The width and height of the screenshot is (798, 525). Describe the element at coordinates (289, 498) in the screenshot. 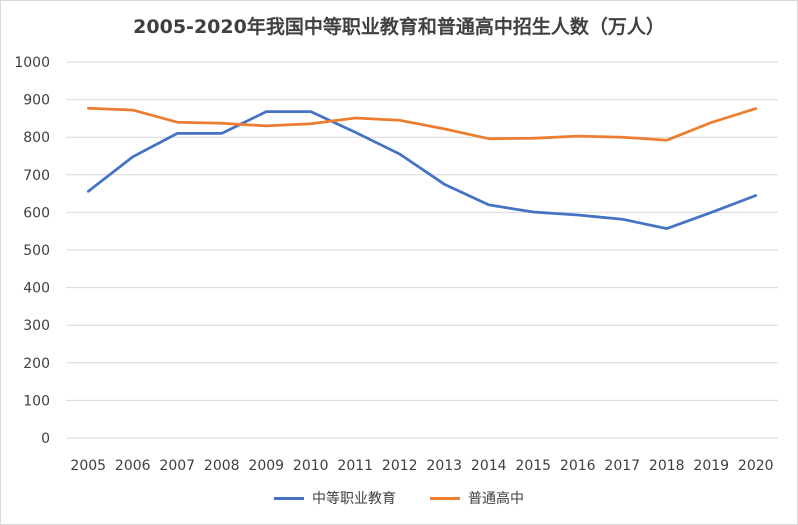

I see `legend-swatch-vocational` at that location.